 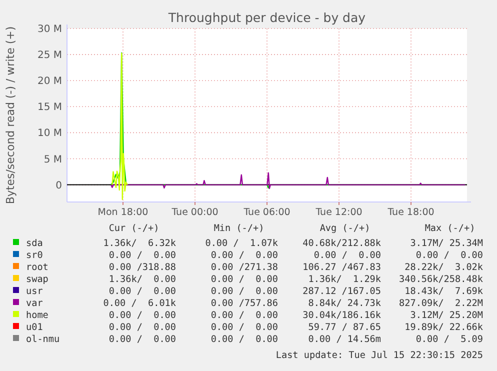 I want to click on legend-label: sda, so click(x=34, y=243).